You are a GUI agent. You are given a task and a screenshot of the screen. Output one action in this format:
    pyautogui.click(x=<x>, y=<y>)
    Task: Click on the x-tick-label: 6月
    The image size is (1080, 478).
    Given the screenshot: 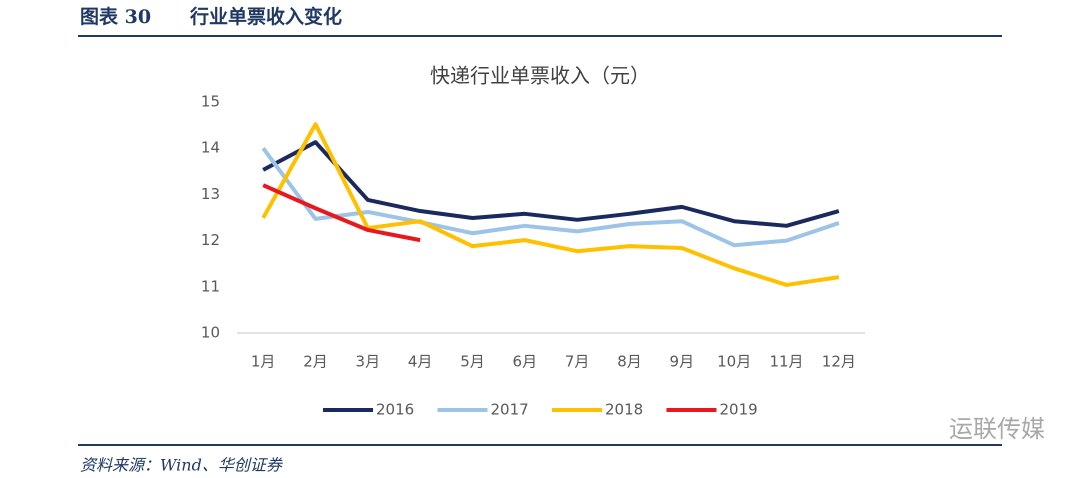 What is the action you would take?
    pyautogui.click(x=525, y=362)
    